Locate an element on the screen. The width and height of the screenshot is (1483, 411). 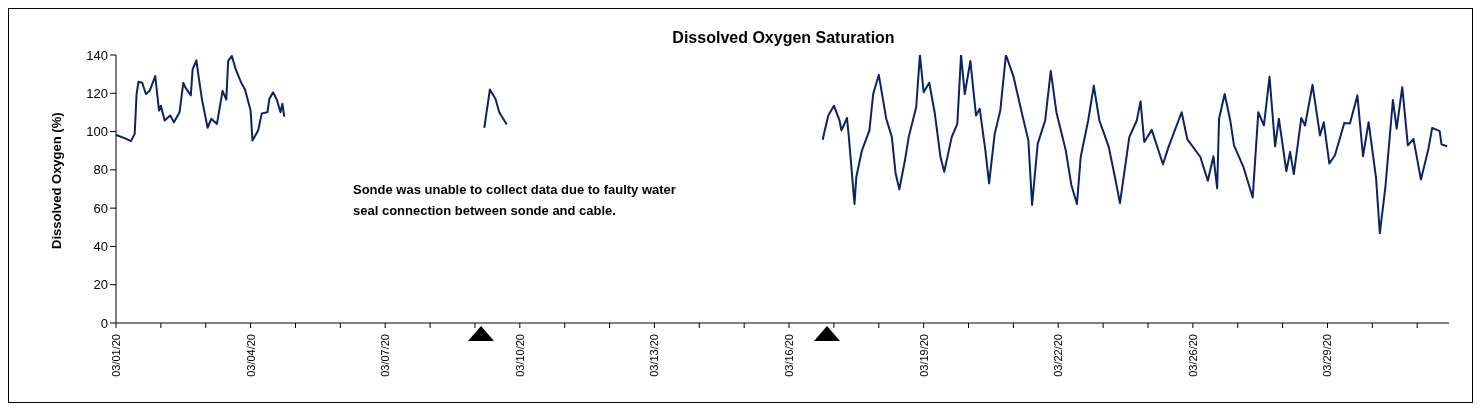
y-tick-label: 140 is located at coordinates (97, 55).